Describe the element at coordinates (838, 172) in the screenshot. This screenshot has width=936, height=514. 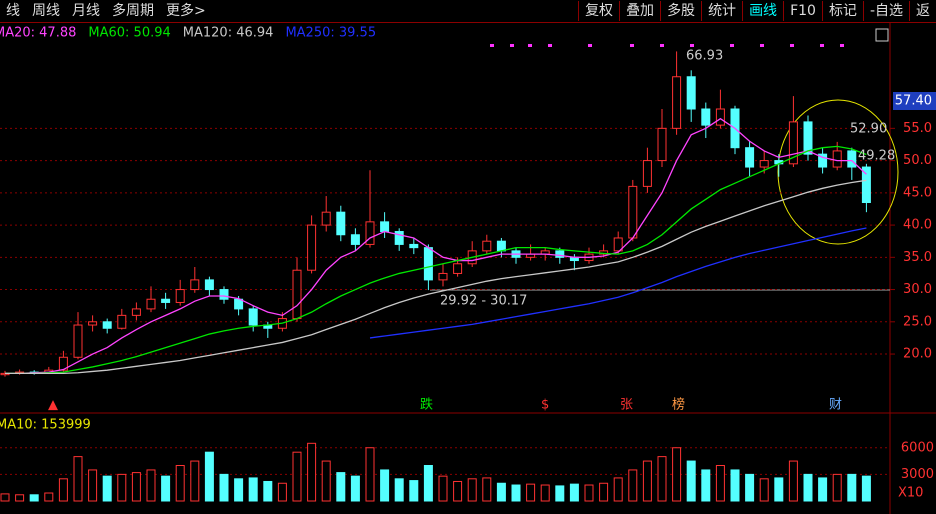
I see `highlight-circle` at that location.